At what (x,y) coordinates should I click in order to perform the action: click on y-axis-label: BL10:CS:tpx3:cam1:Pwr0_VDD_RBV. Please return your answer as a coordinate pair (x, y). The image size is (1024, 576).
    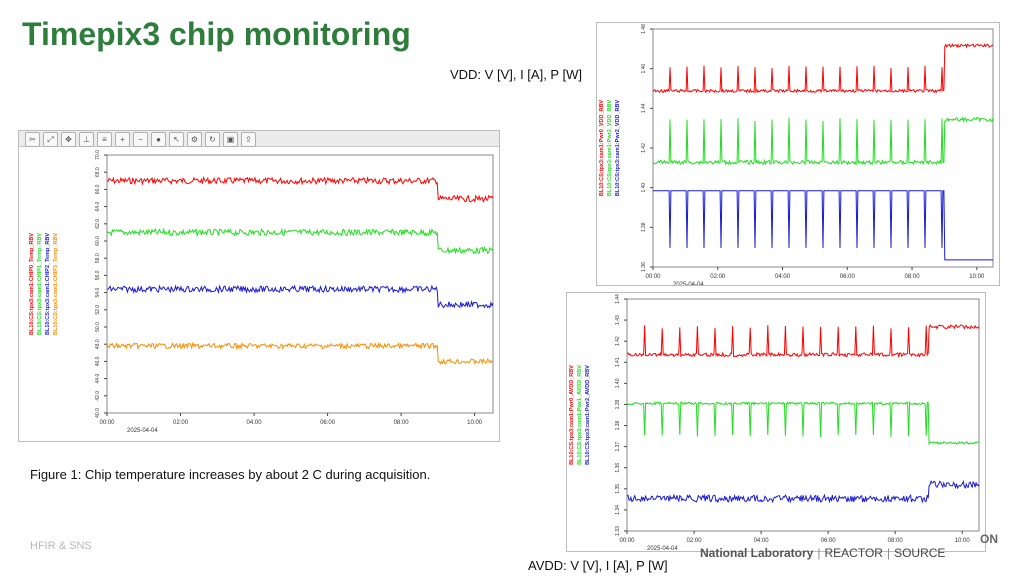
    Looking at the image, I should click on (602, 148).